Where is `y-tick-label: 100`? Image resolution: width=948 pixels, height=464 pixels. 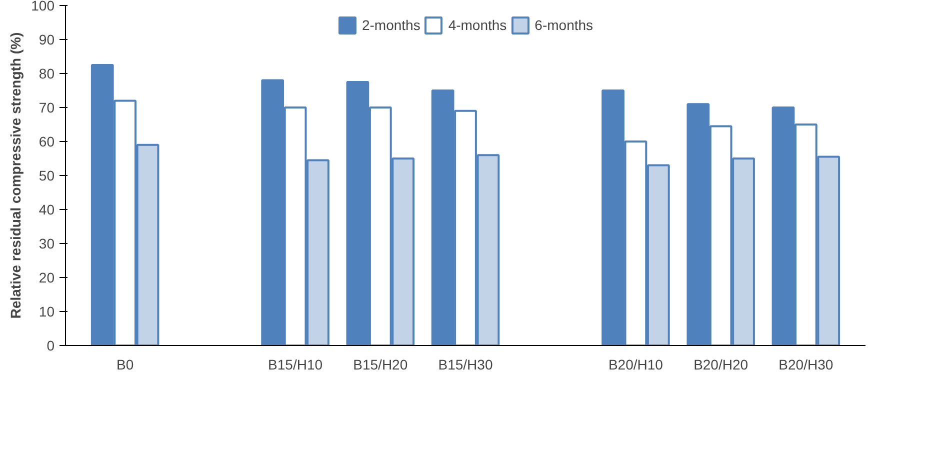 y-tick-label: 100 is located at coordinates (43, 7).